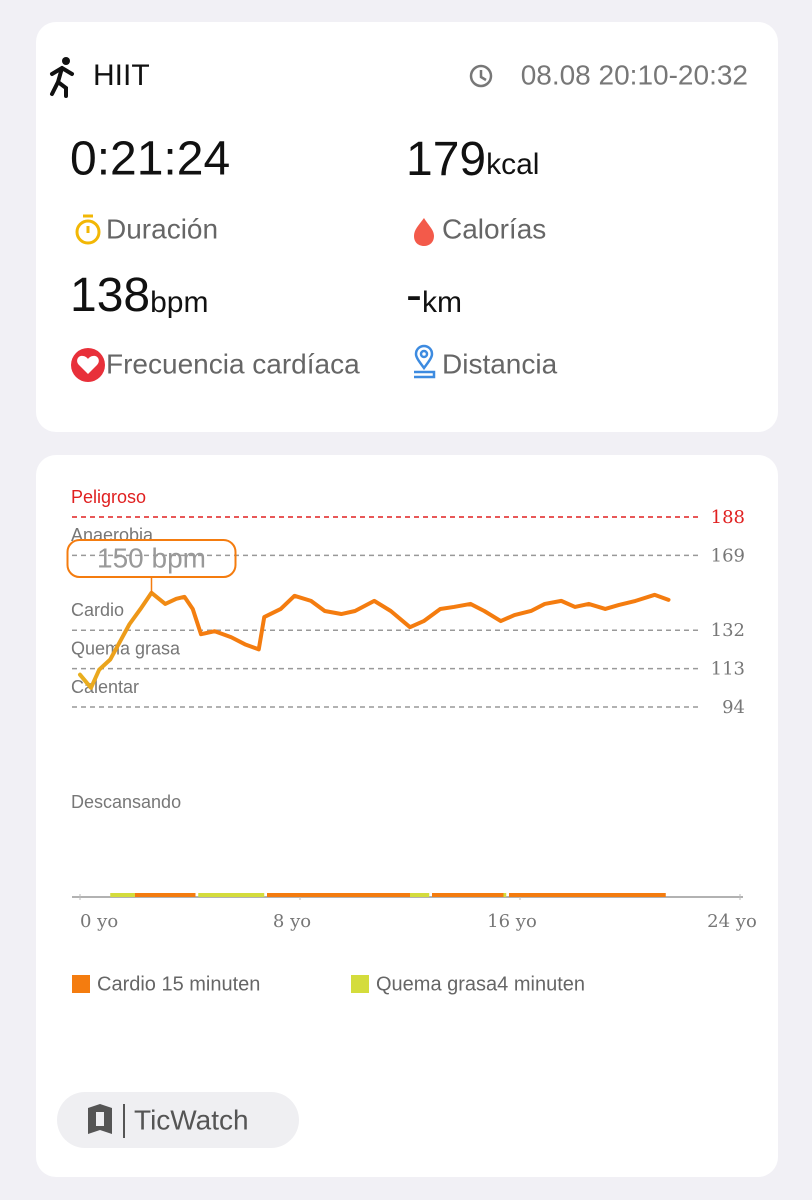  Describe the element at coordinates (425, 361) in the screenshot. I see `location-icon` at that location.